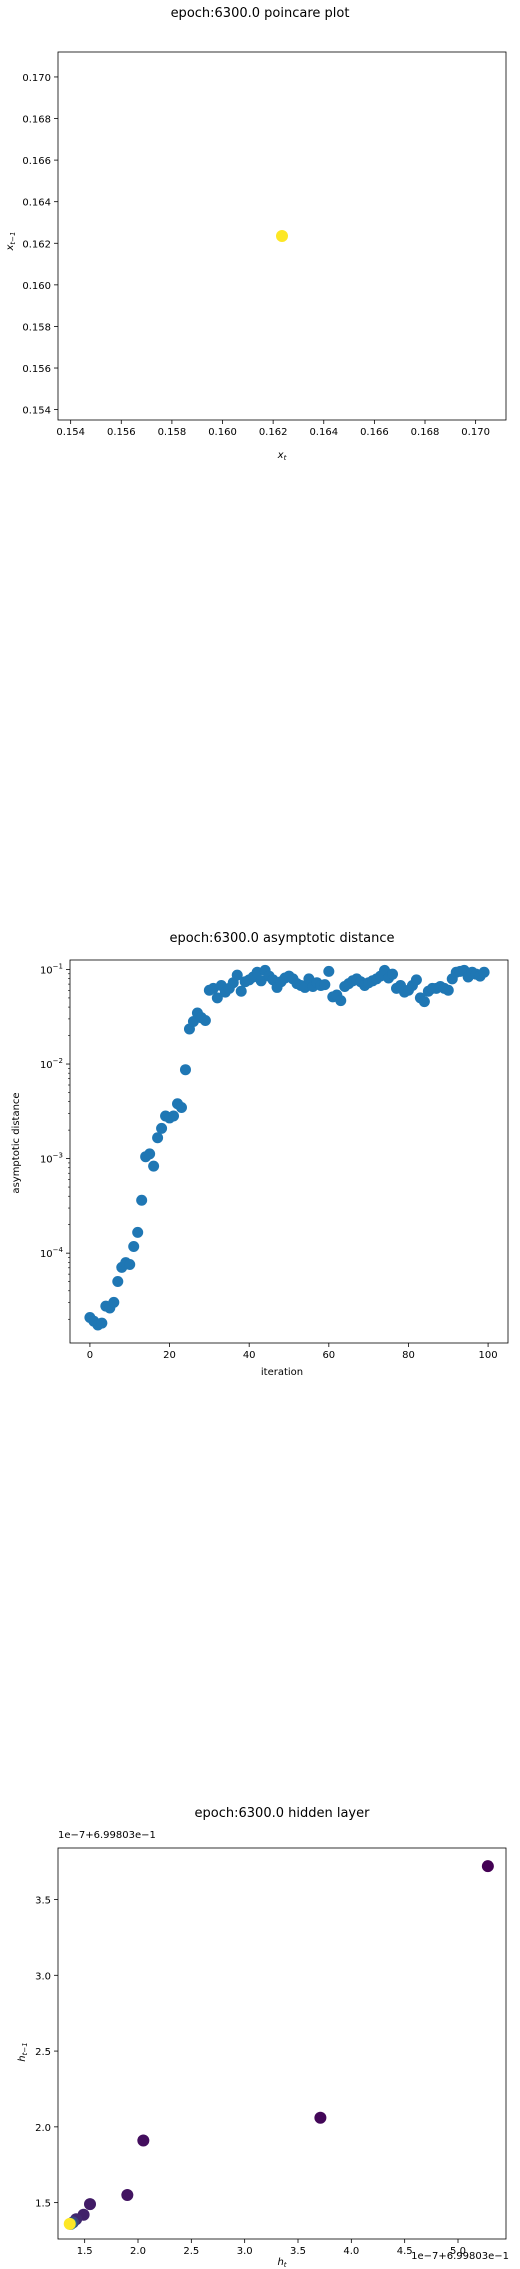 The width and height of the screenshot is (520, 2269). What do you see at coordinates (51, 1064) in the screenshot?
I see `y-tick-label: 10⁻²` at bounding box center [51, 1064].